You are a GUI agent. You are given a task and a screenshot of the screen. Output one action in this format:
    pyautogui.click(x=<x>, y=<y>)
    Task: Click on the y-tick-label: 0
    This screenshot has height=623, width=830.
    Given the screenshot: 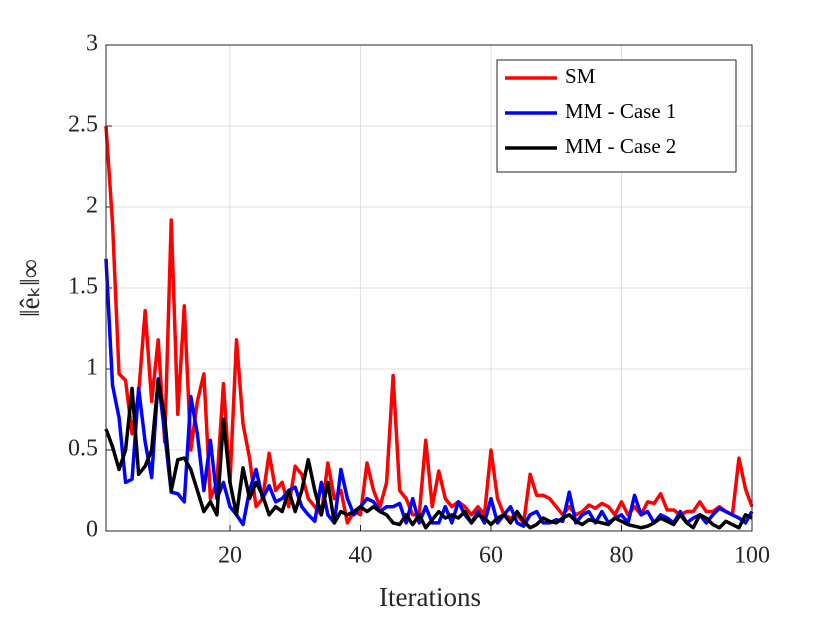 What is the action you would take?
    pyautogui.click(x=92, y=530)
    